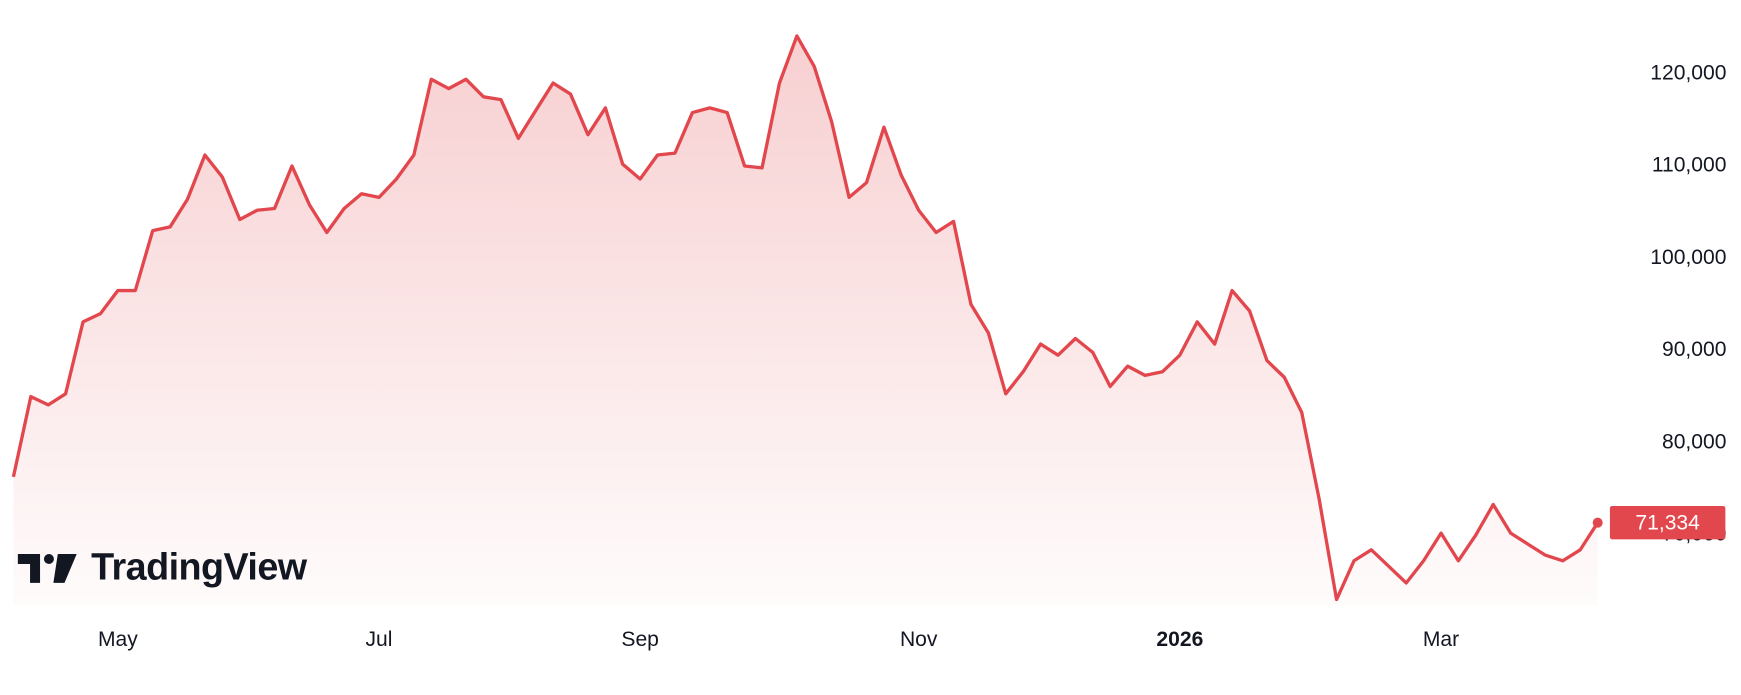 This screenshot has width=1741, height=695. I want to click on y-tick-label: 80,000, so click(1694, 441).